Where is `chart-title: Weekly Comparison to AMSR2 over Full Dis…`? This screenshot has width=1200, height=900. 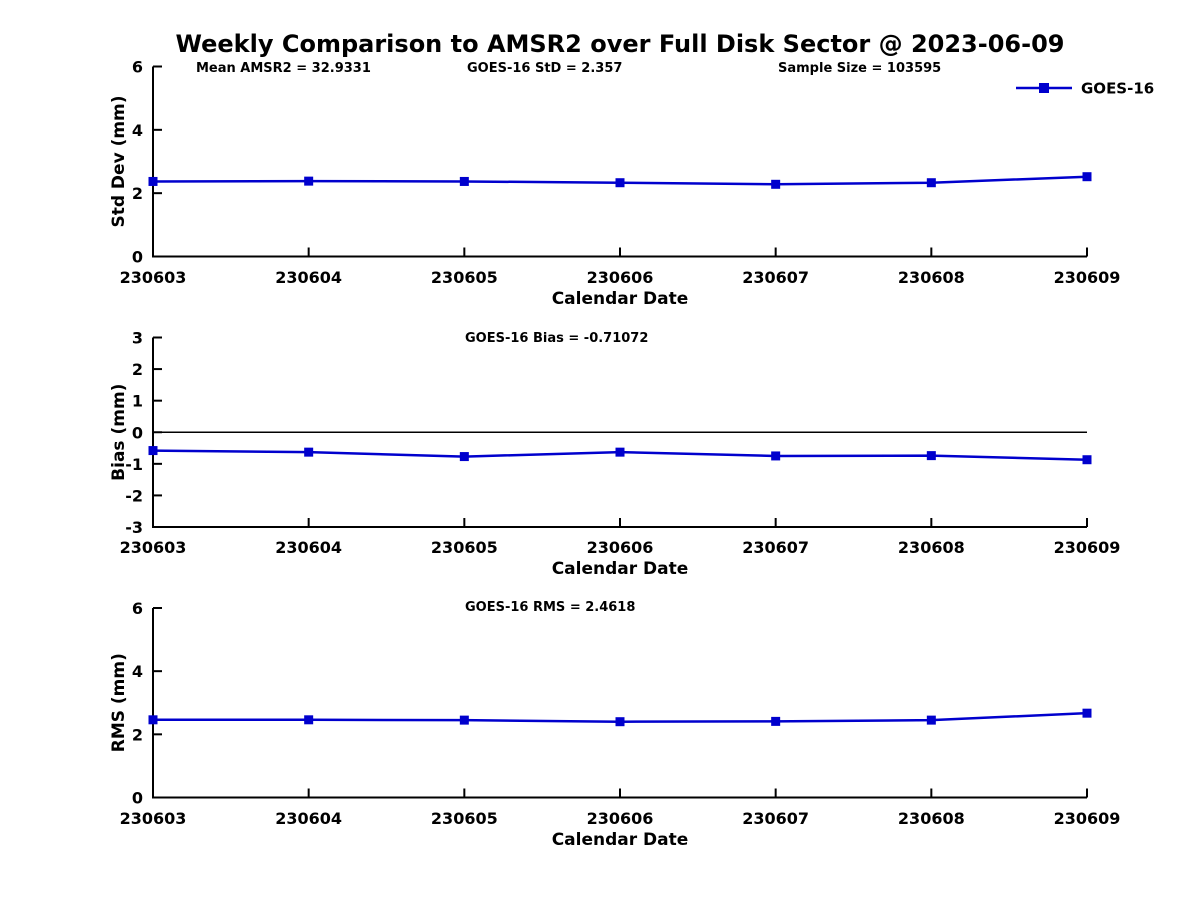 chart-title: Weekly Comparison to AMSR2 over Full Dis… is located at coordinates (620, 44).